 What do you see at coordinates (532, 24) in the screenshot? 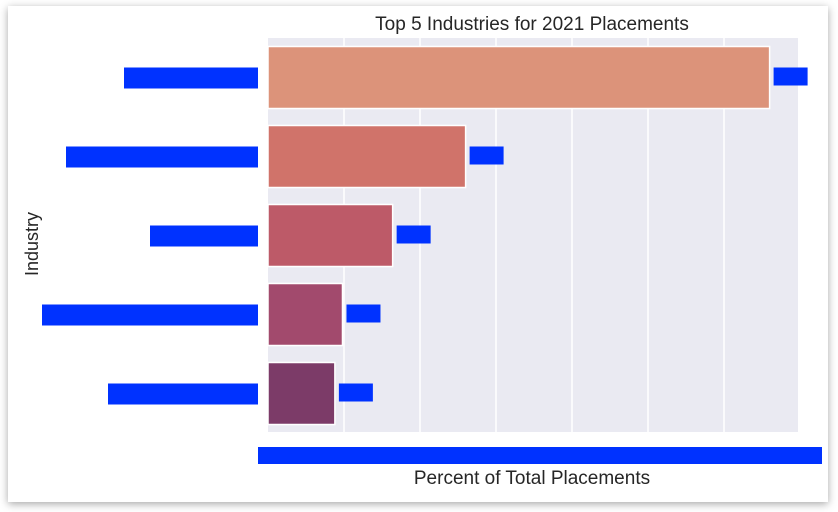
I see `chart-title: Top 5 Industries for 2021 Placements` at bounding box center [532, 24].